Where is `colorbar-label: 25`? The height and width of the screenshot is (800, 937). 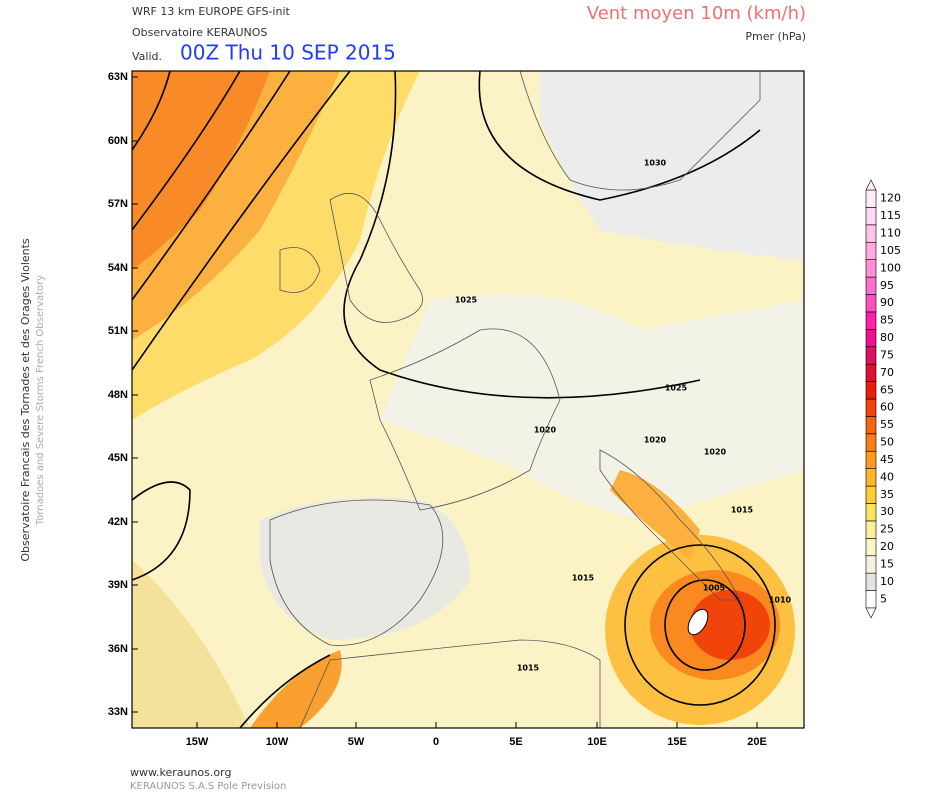
colorbar-label: 25 is located at coordinates (887, 529).